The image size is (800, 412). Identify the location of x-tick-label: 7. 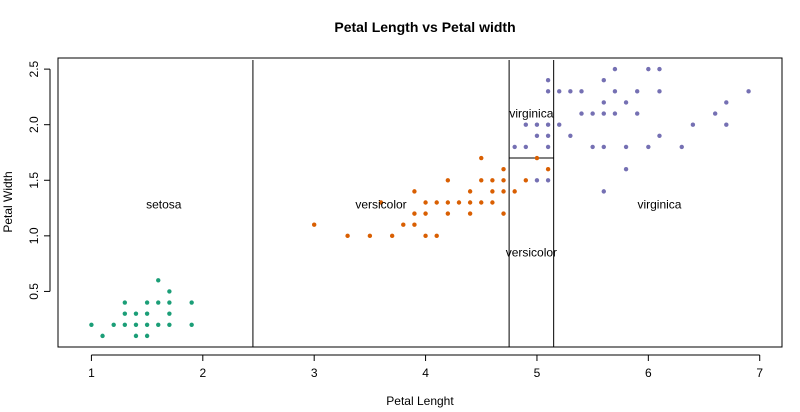
(759, 373).